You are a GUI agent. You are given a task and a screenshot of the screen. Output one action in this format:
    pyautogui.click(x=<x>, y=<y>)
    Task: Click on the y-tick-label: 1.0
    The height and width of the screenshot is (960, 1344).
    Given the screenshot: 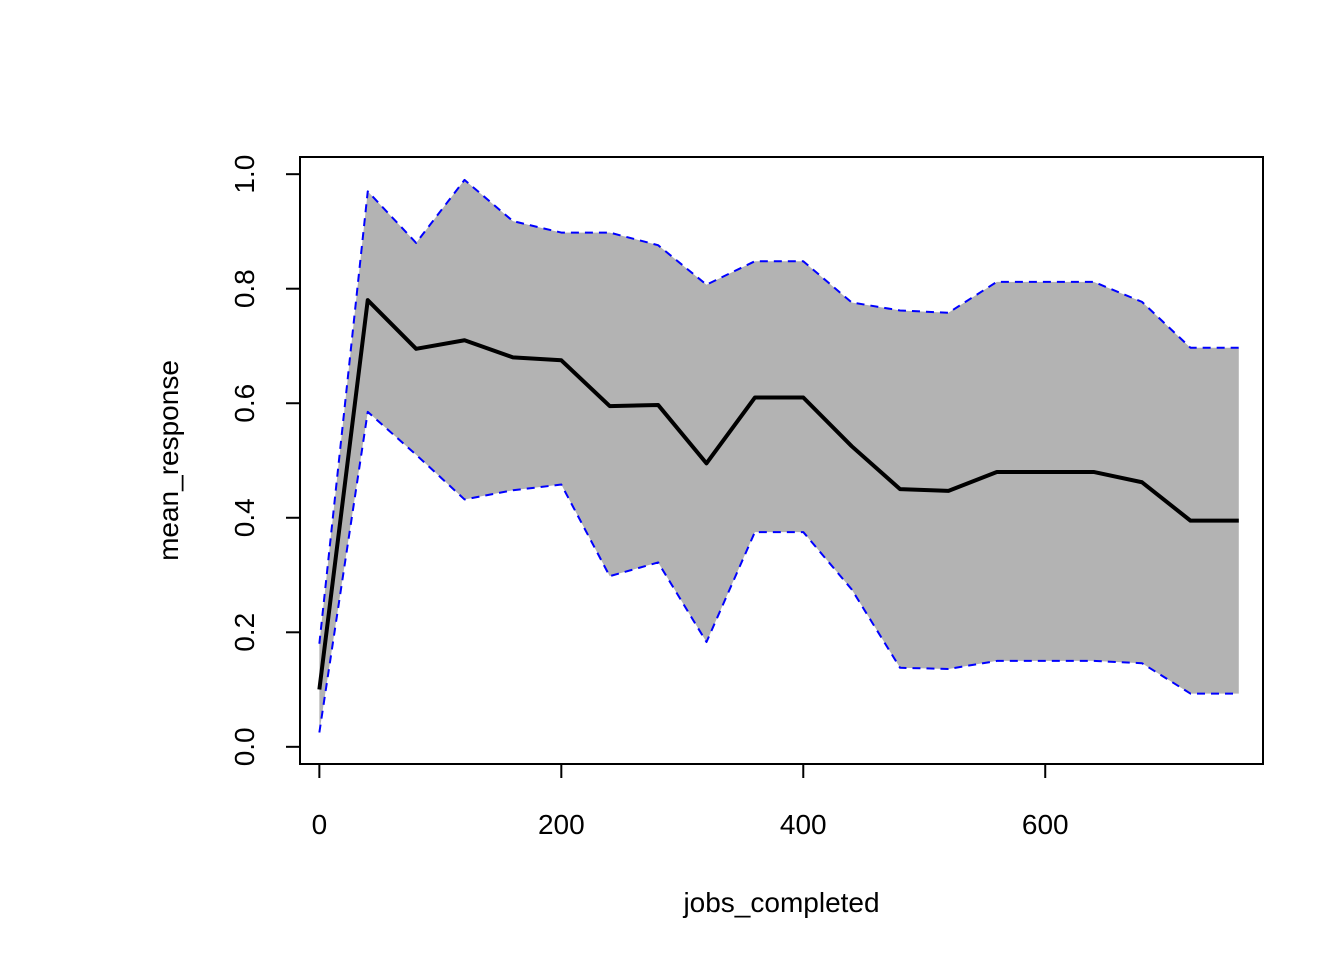 What is the action you would take?
    pyautogui.click(x=244, y=174)
    